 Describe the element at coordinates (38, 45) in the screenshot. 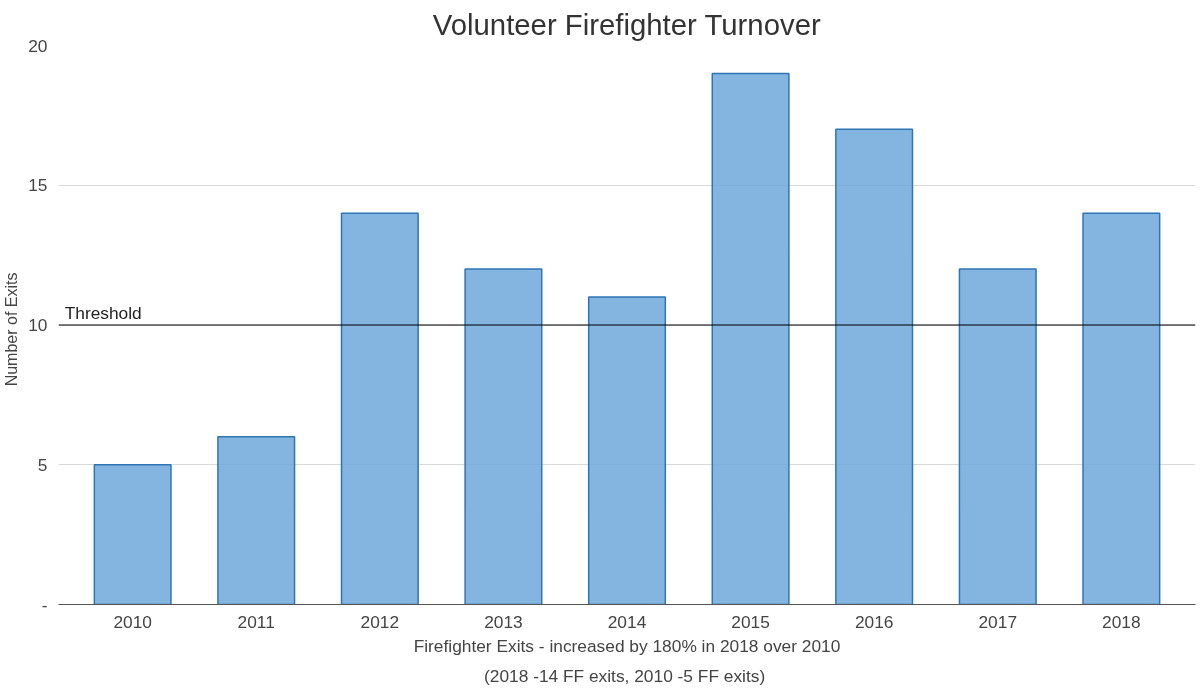

I see `y-tick-label: 20` at that location.